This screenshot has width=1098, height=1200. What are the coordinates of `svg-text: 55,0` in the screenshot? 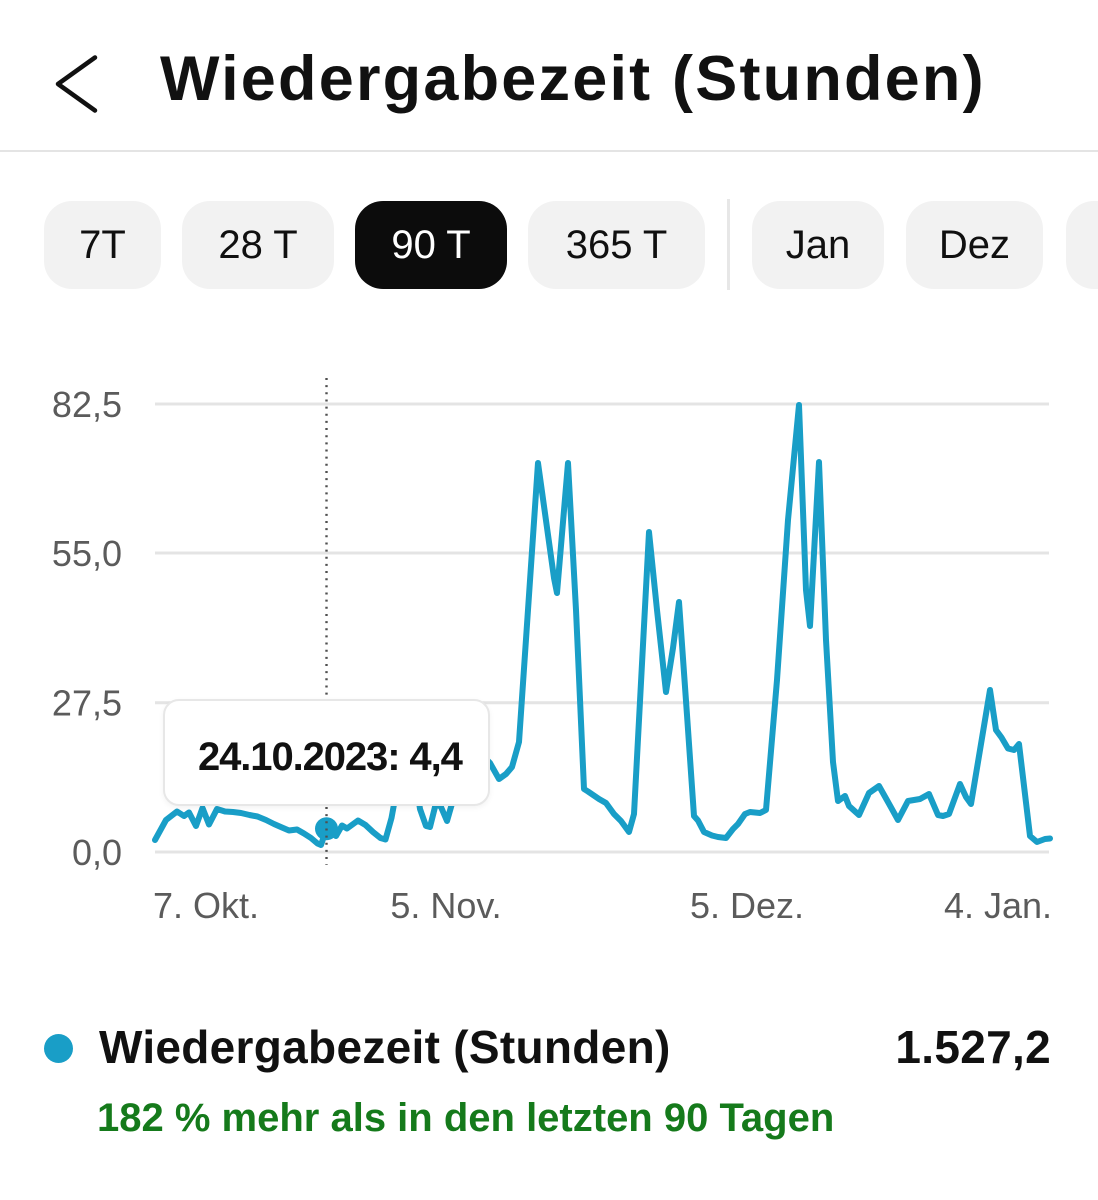 It's located at (87, 553).